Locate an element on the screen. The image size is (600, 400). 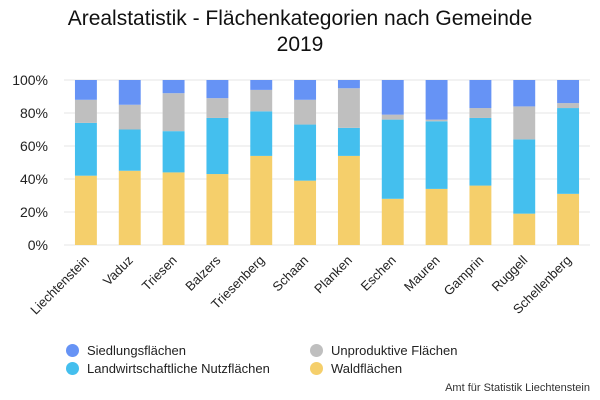
x-tick-label: Ruggell is located at coordinates (510, 273).